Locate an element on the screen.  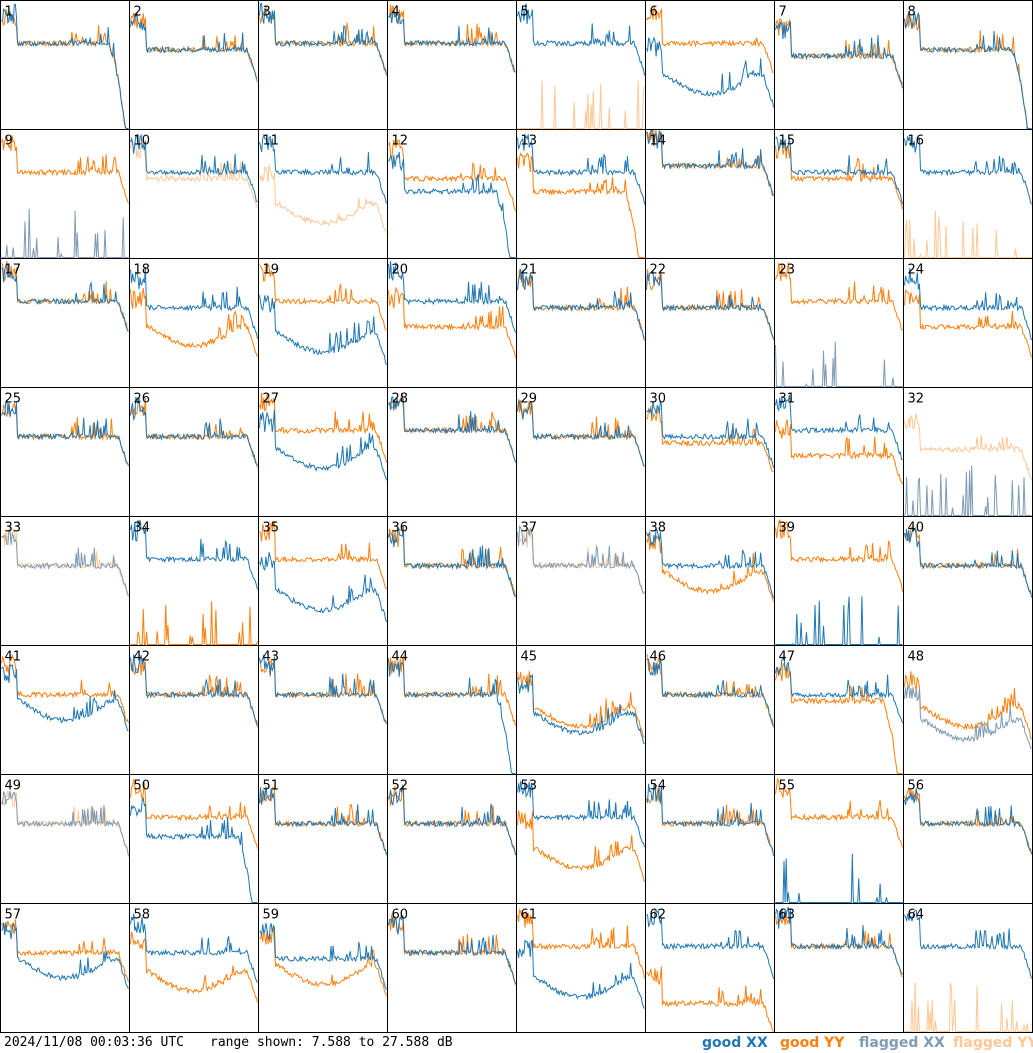
panel-label: 36 is located at coordinates (400, 528).